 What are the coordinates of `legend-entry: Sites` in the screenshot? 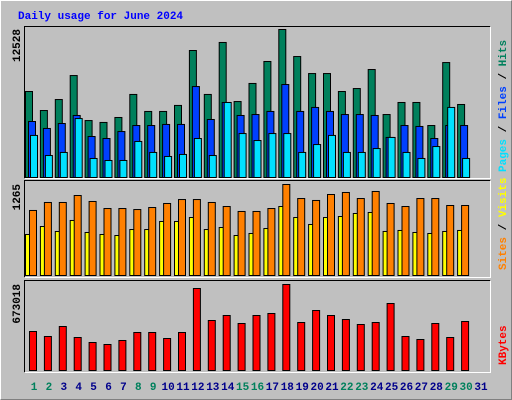 It's located at (504, 253).